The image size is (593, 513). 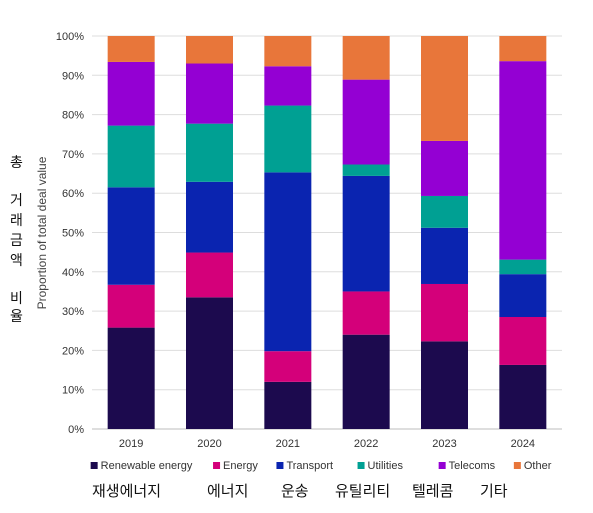 I want to click on x-tick-label: 2023, so click(x=444, y=444).